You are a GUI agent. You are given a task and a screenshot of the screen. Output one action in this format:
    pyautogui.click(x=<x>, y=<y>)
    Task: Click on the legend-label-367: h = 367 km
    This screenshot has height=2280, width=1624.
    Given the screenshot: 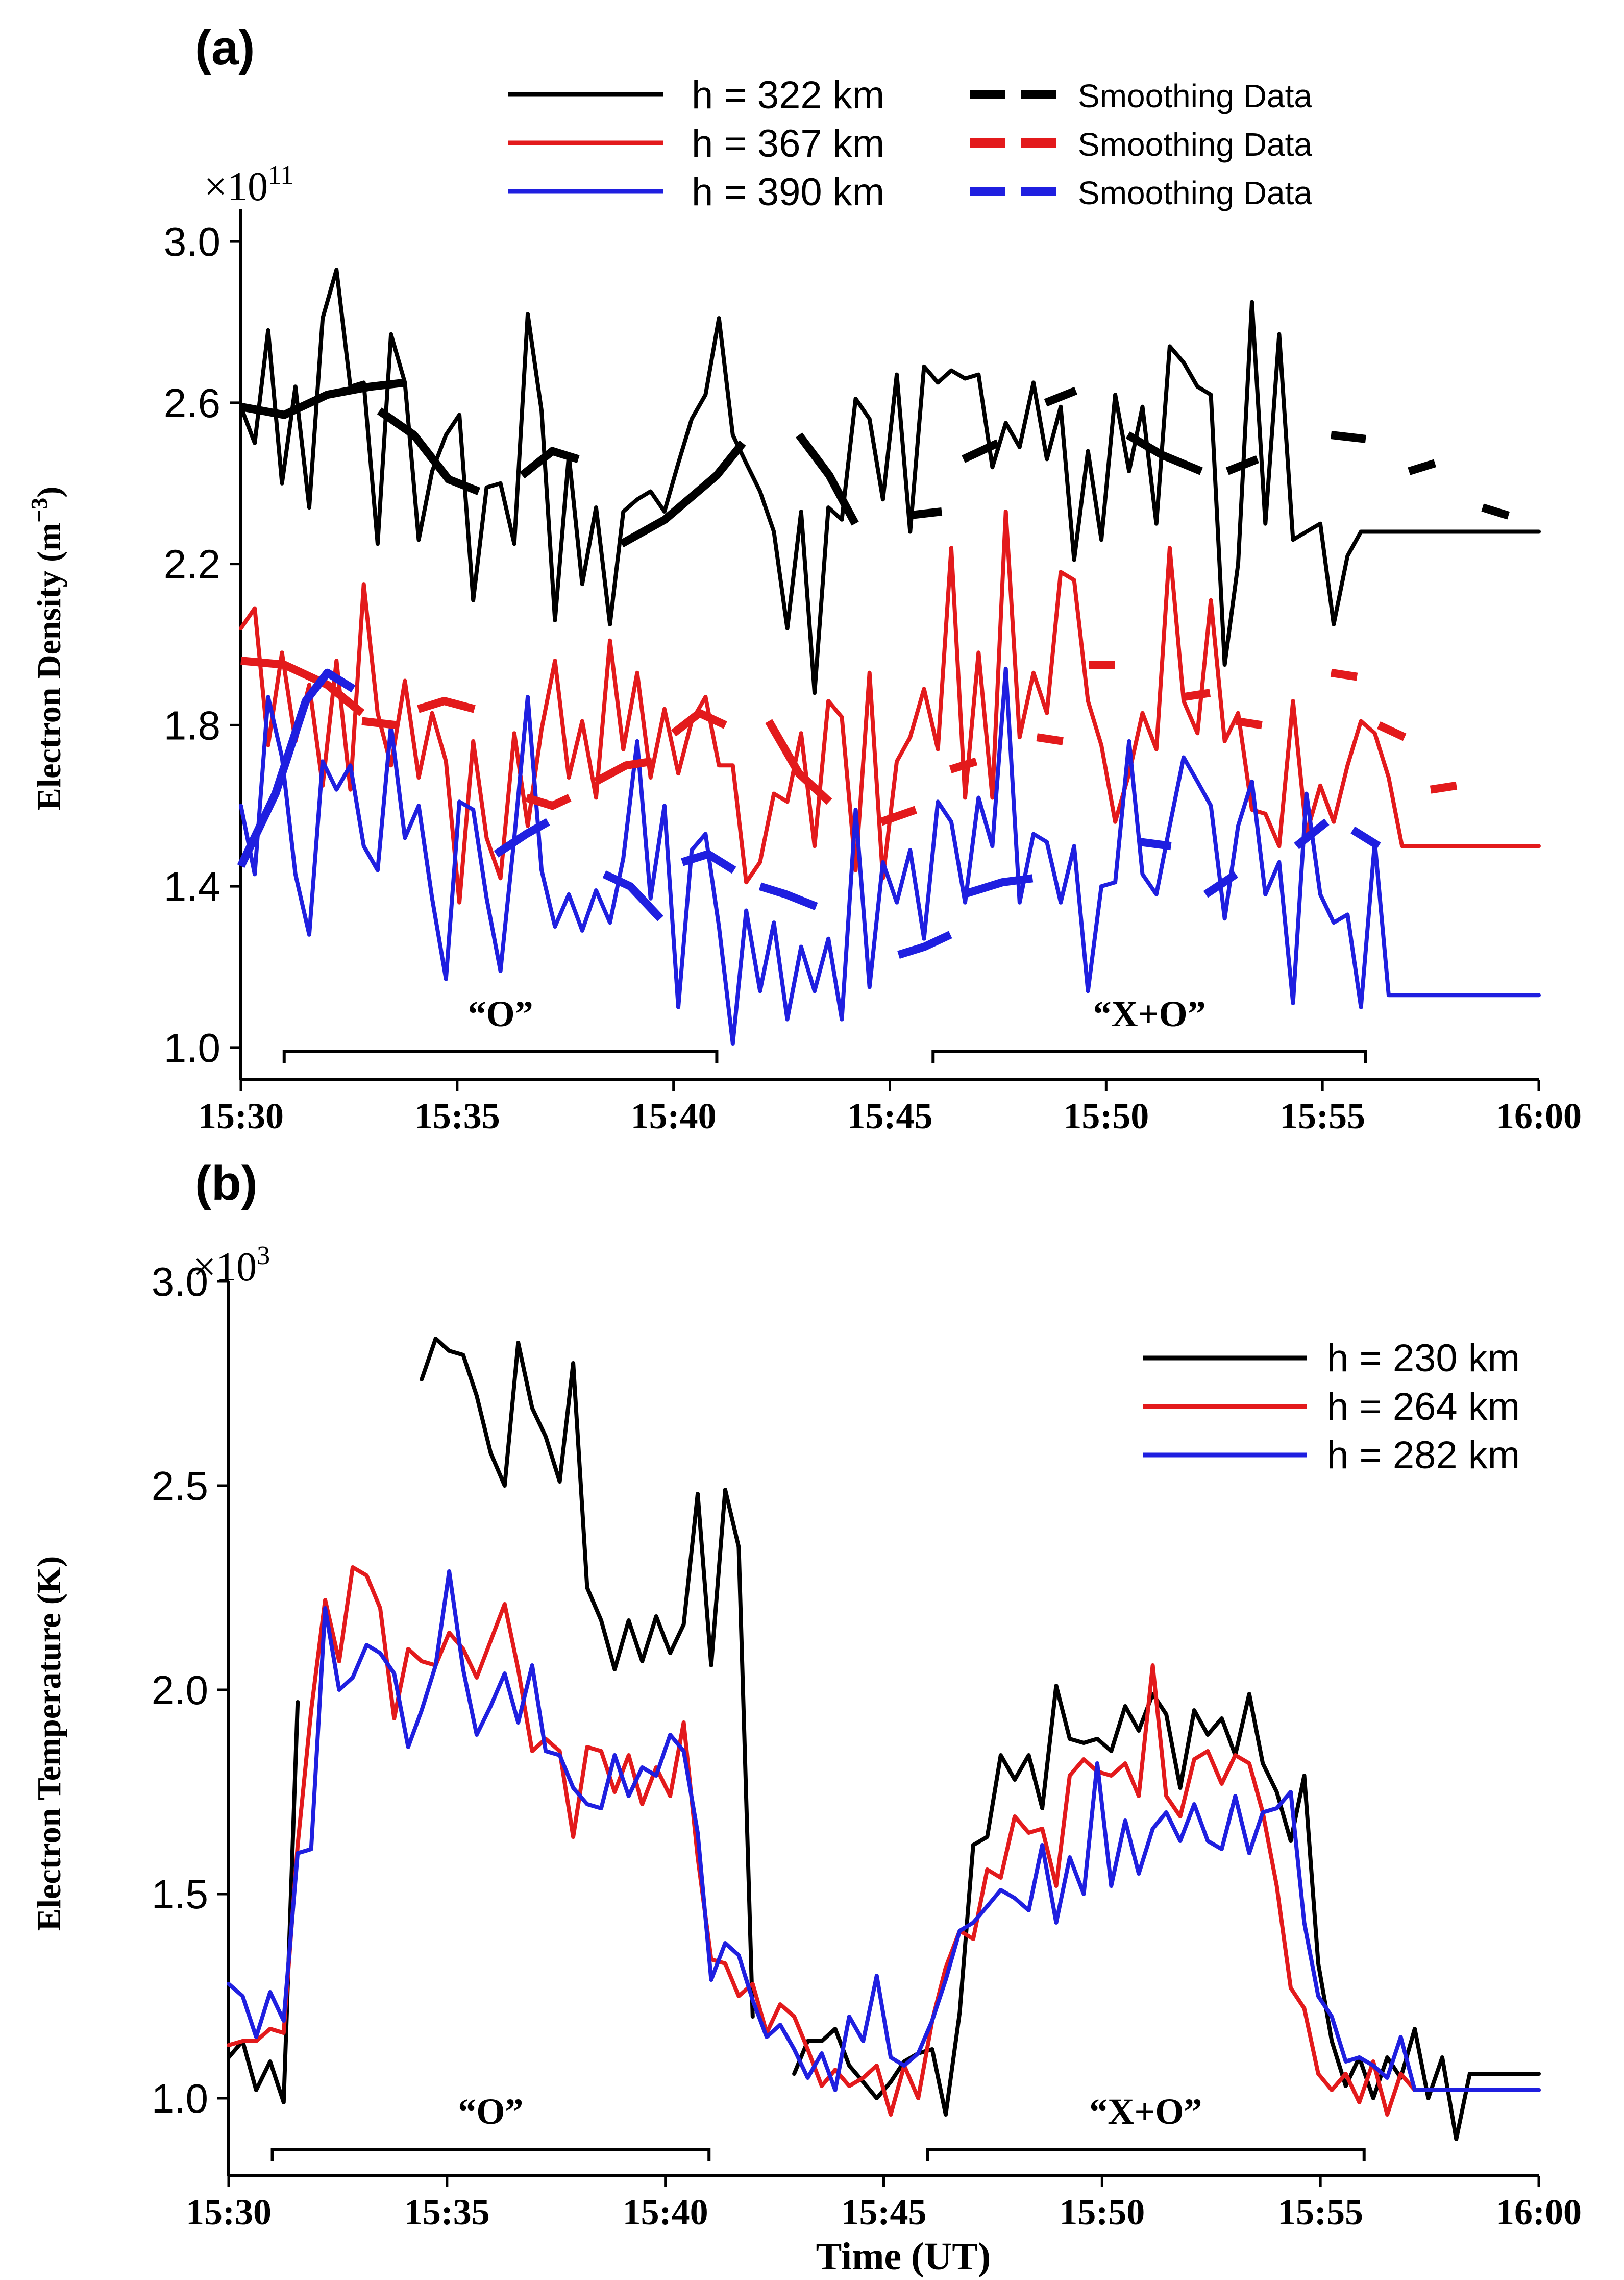 What is the action you would take?
    pyautogui.click(x=788, y=143)
    